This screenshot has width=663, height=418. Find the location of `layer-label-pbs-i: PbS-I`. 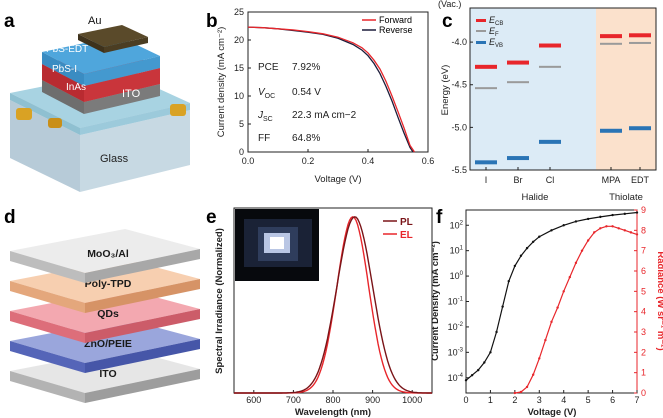

layer-label-pbs-i: PbS-I is located at coordinates (64, 69).